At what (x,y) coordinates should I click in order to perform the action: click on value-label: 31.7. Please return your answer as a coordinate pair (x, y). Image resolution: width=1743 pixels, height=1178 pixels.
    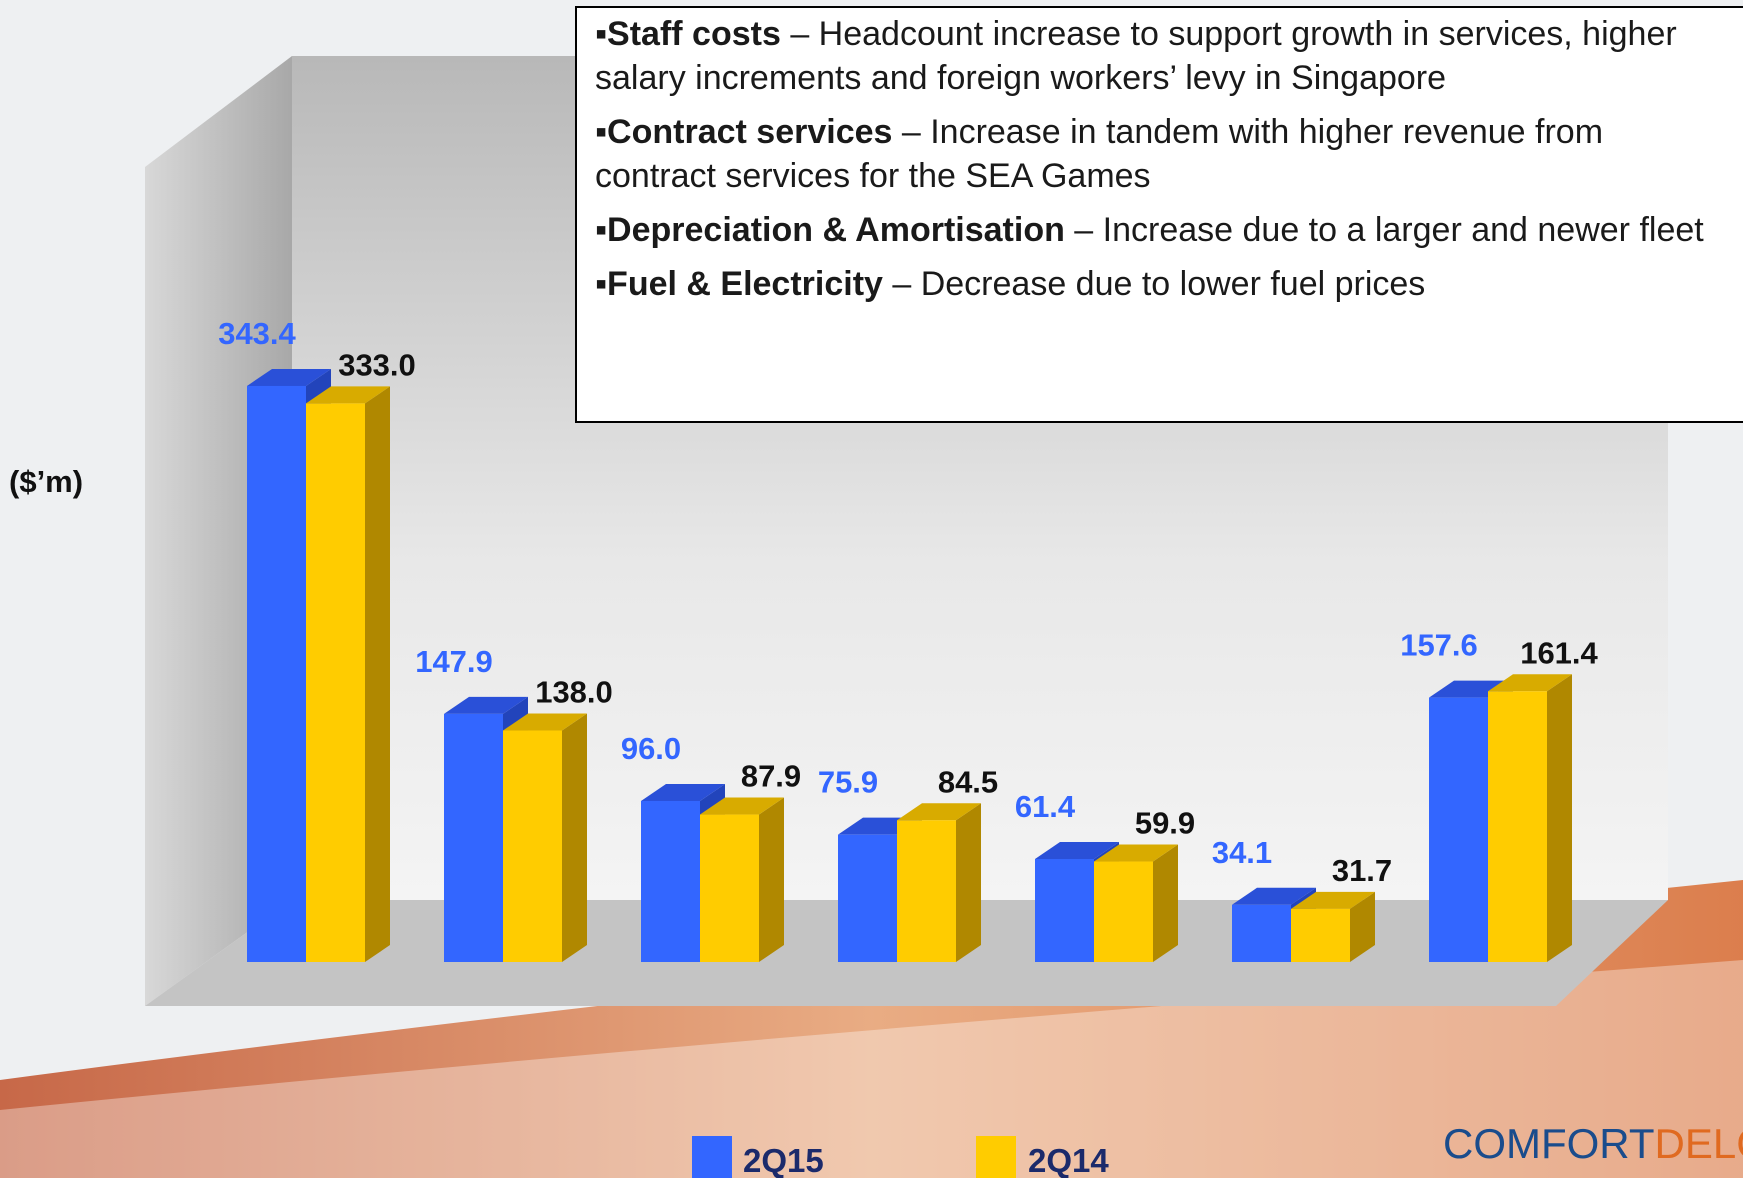
    Looking at the image, I should click on (1362, 870).